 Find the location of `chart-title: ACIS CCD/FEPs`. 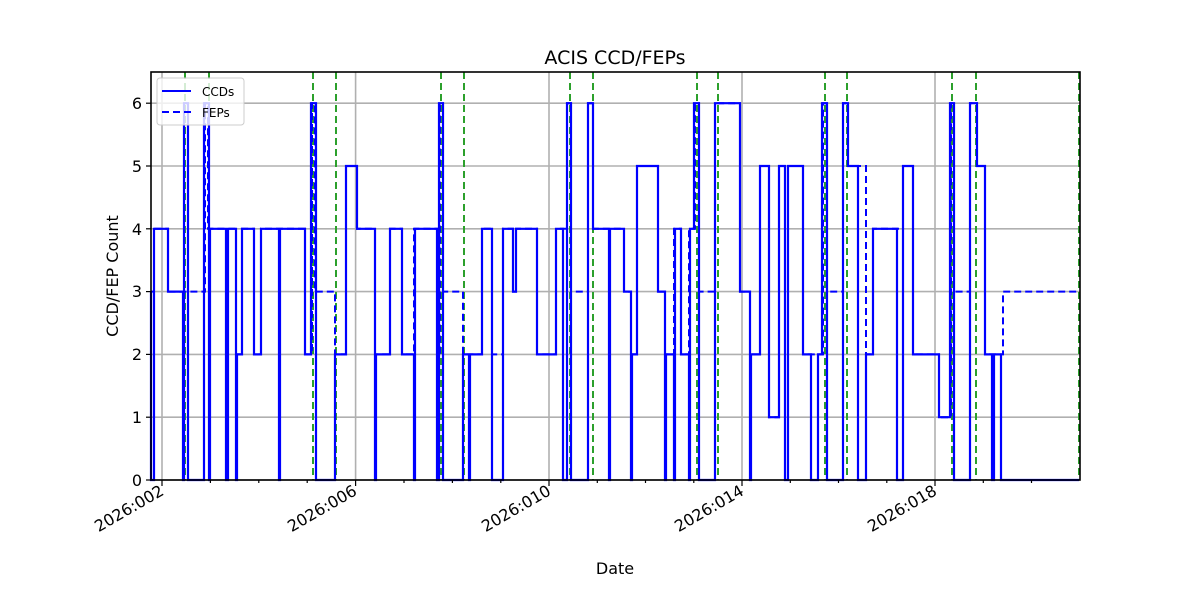

chart-title: ACIS CCD/FEPs is located at coordinates (614, 58).